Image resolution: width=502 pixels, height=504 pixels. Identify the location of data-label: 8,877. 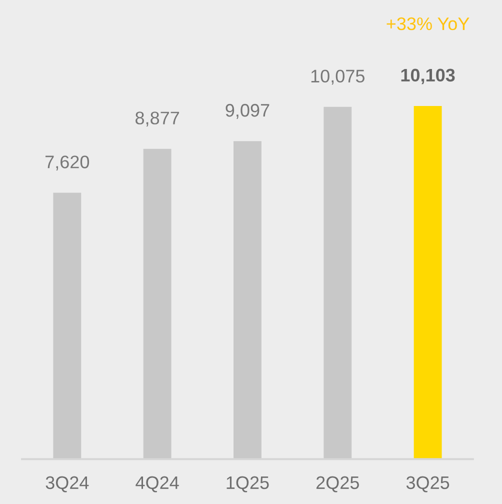
(158, 119).